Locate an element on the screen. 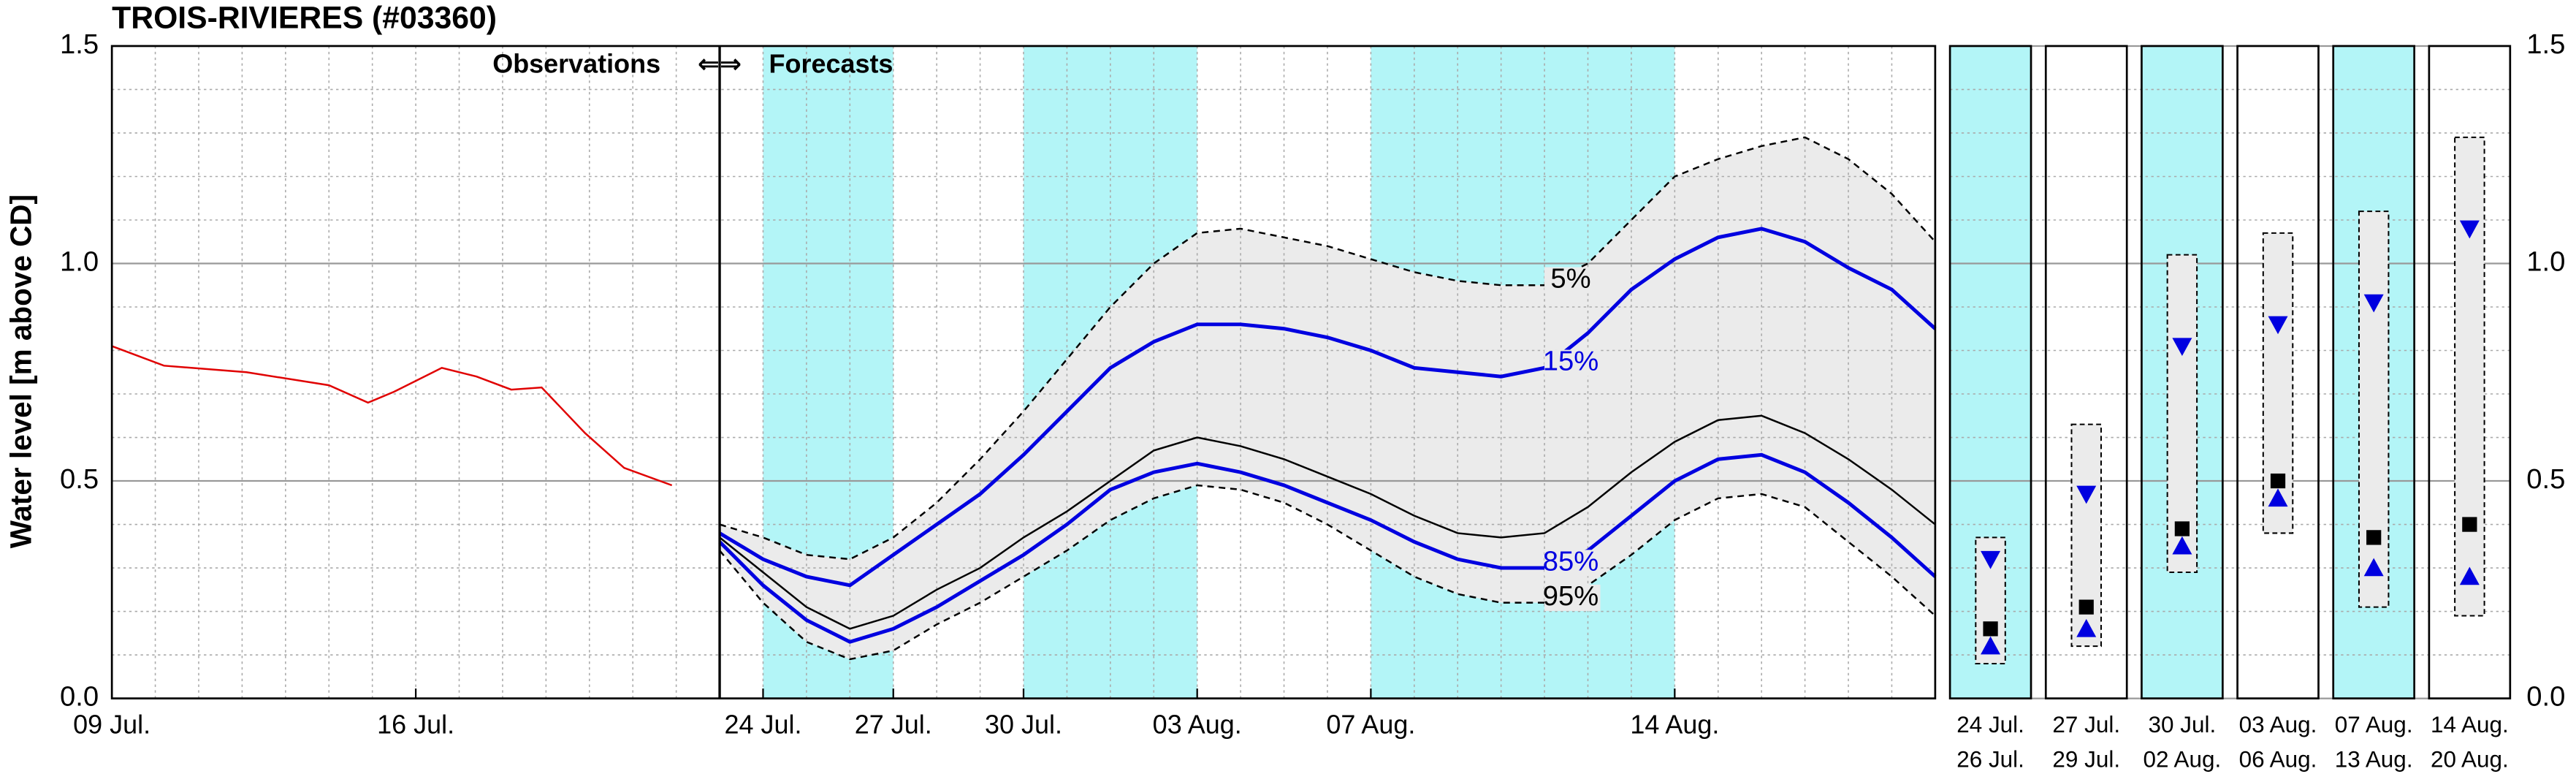  panel-start-label: 03 Aug. is located at coordinates (2278, 724).